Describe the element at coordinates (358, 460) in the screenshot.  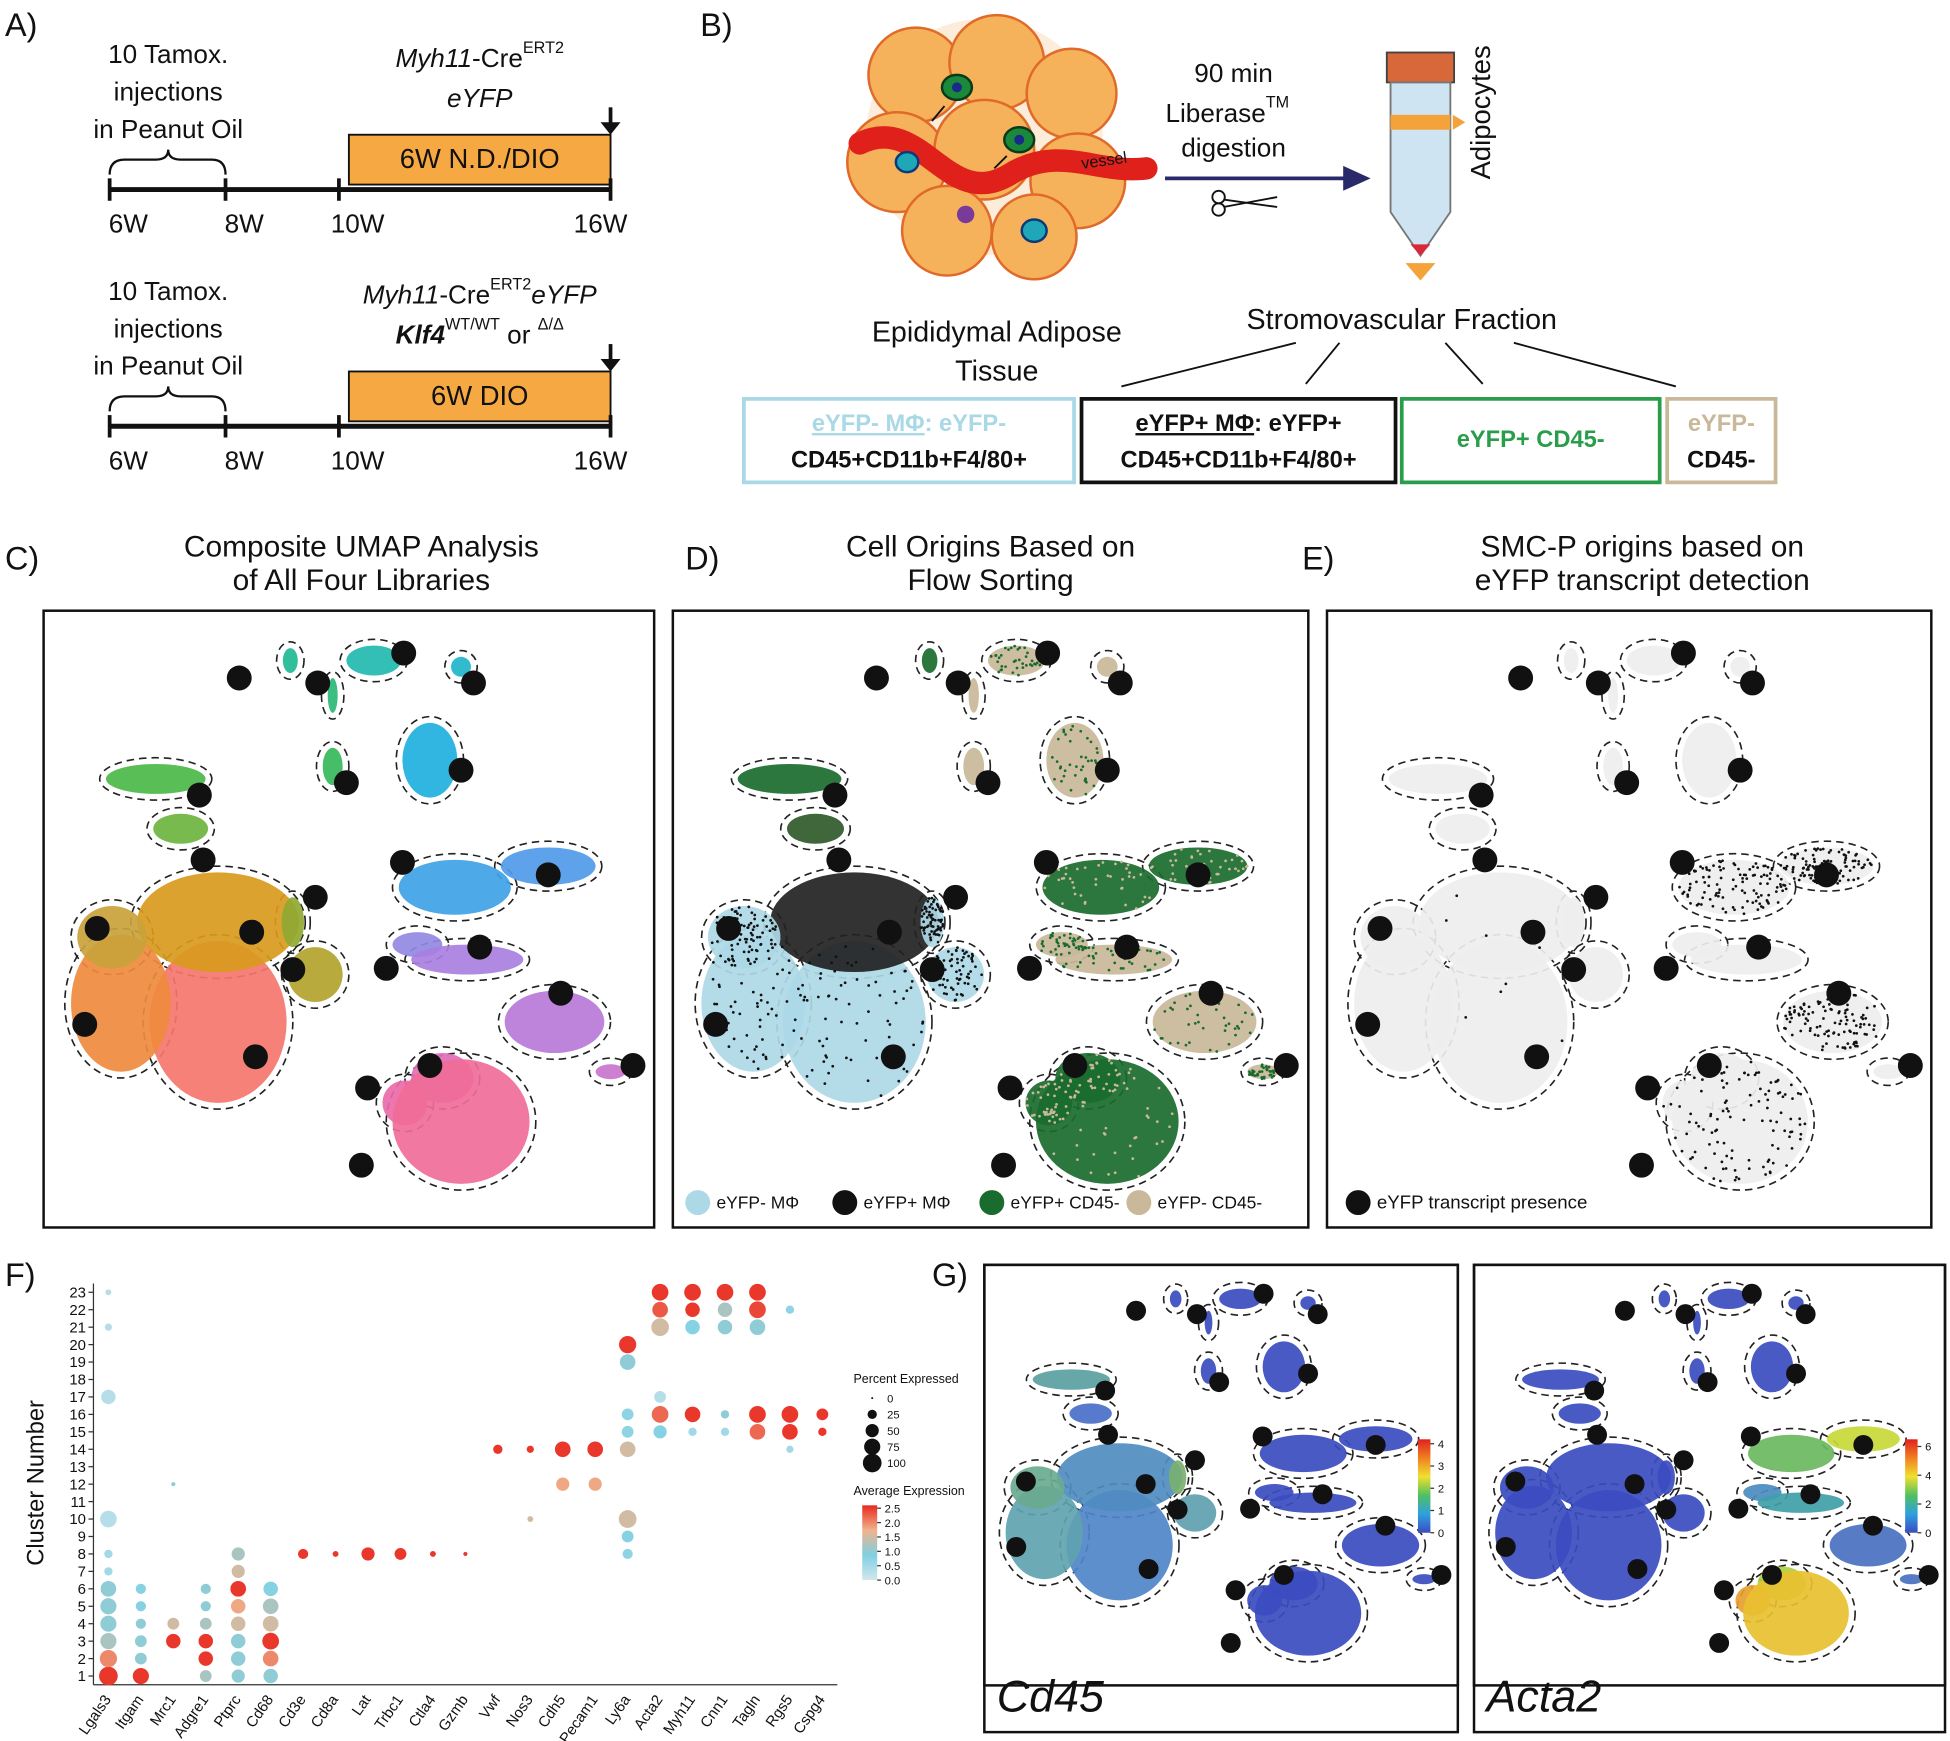
I see `week-label: 10W` at that location.